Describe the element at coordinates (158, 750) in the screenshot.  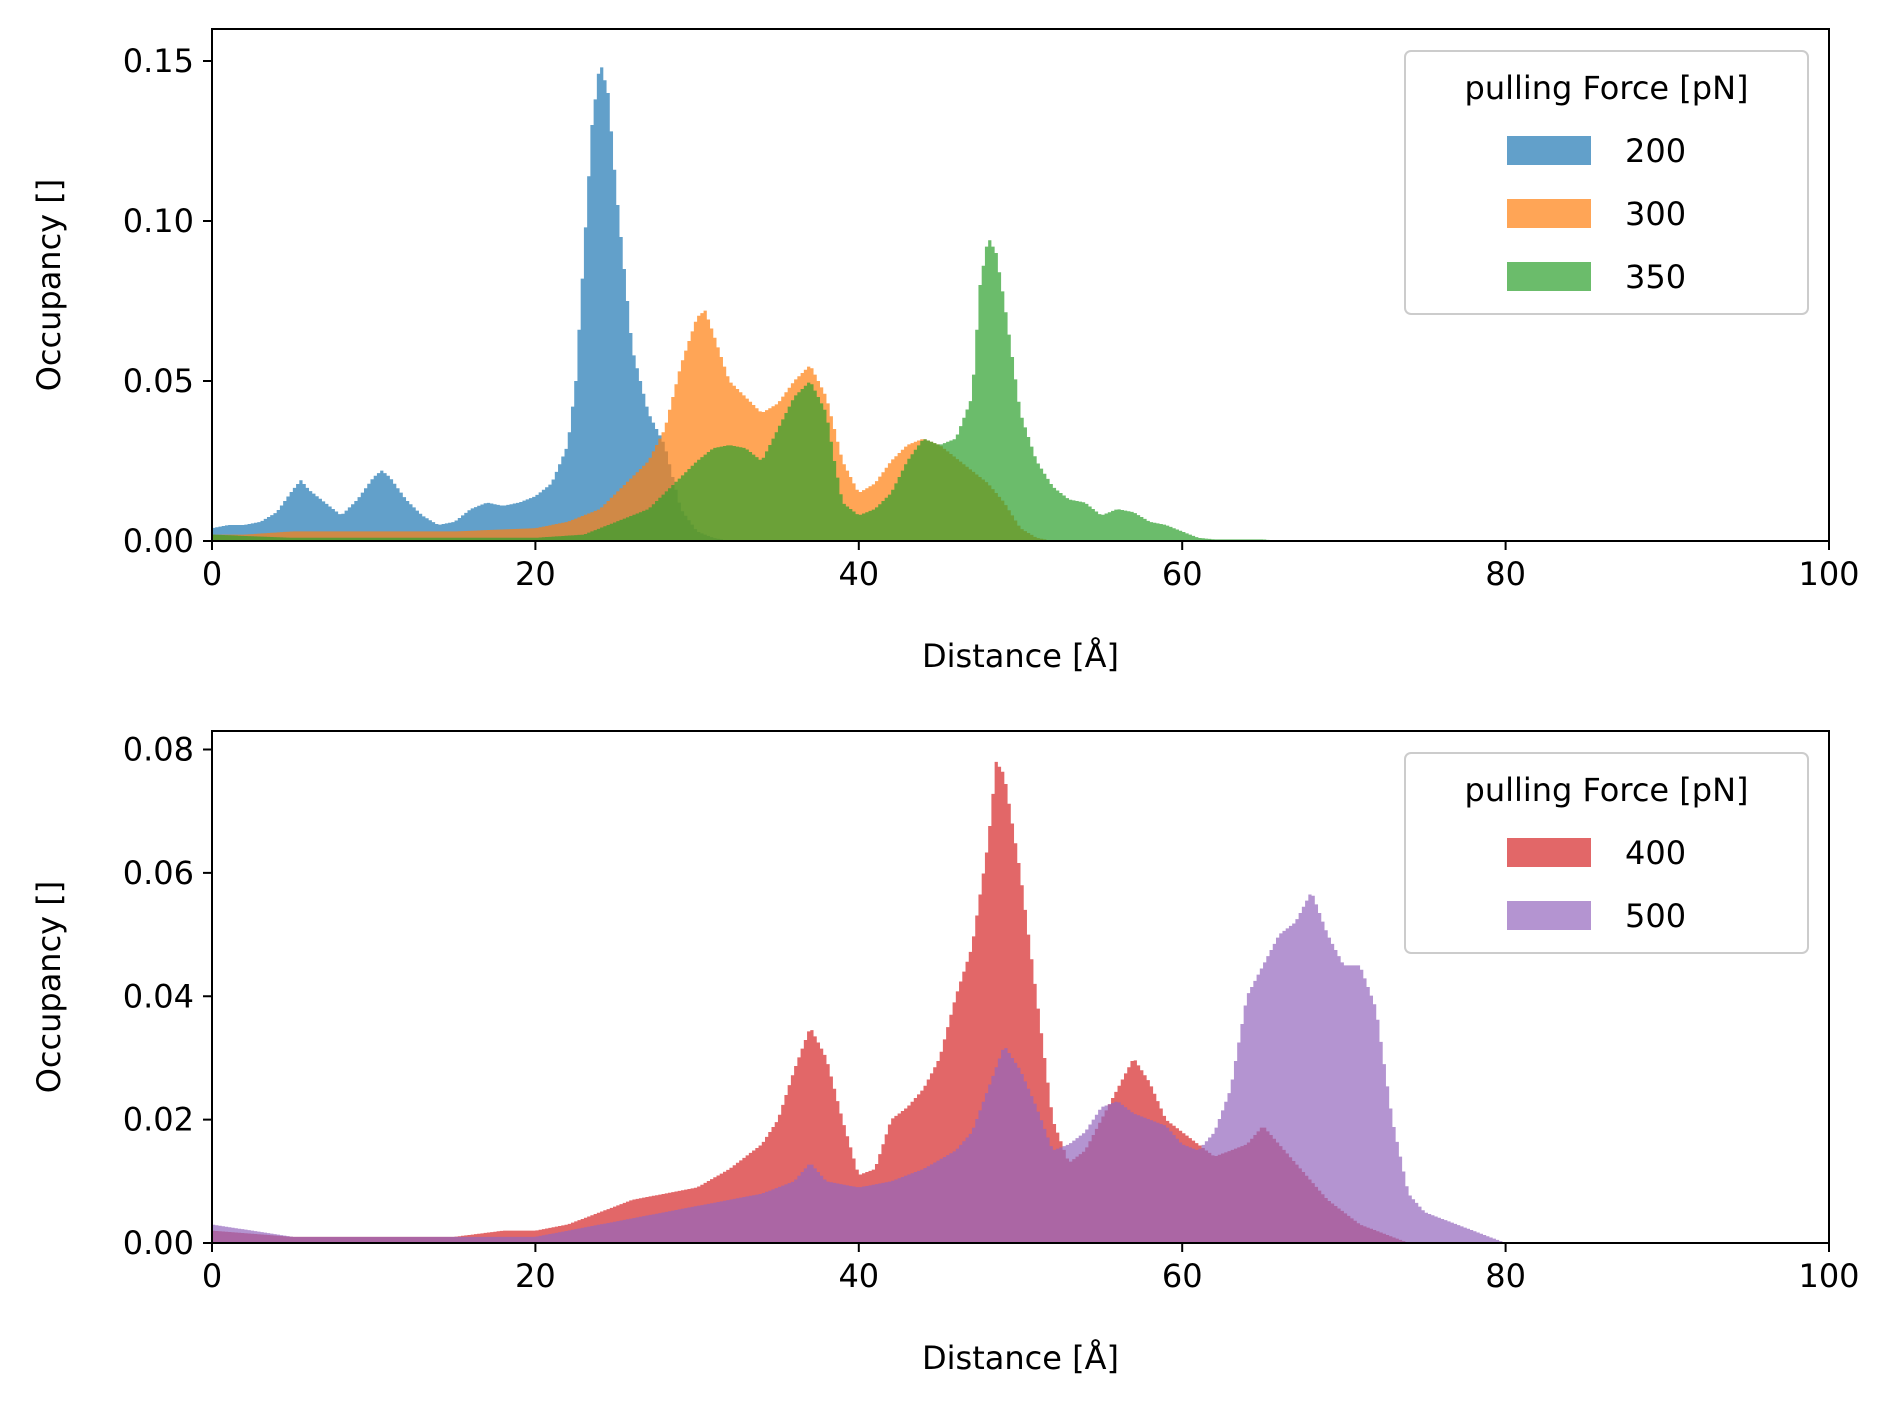
I see `y-tick-label: 0.08` at that location.